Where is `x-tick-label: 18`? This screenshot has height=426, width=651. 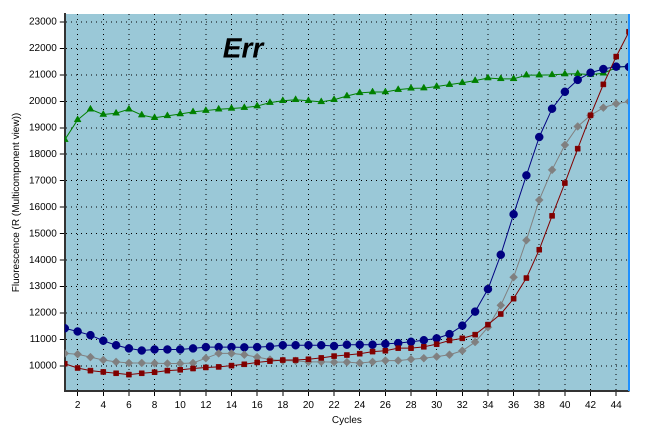
x-tick-label: 18 is located at coordinates (283, 405).